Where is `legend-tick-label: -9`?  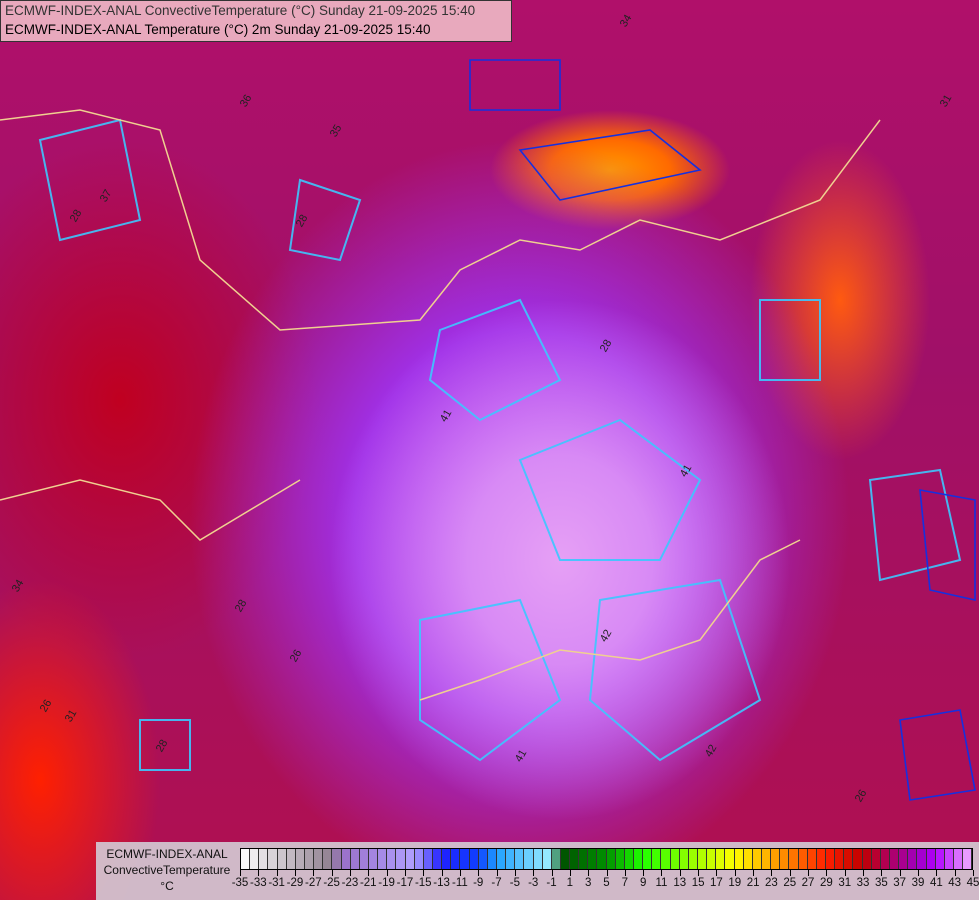 legend-tick-label: -9 is located at coordinates (478, 883).